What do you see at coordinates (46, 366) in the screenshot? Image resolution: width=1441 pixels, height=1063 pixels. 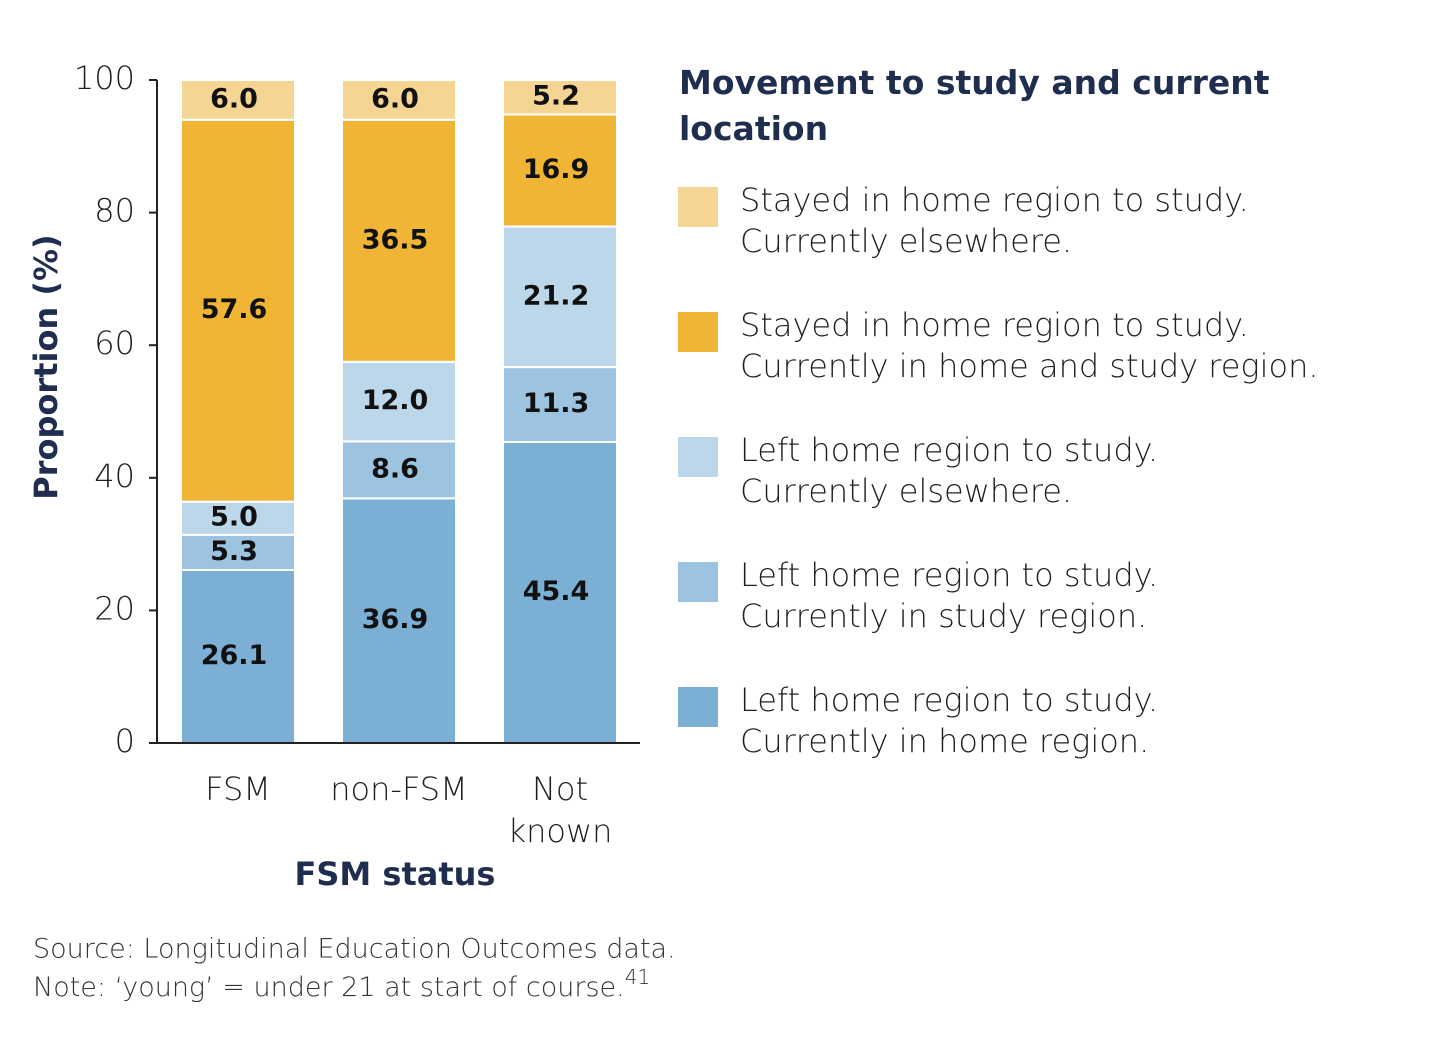 I see `y-axis-label: Proportion (%)` at bounding box center [46, 366].